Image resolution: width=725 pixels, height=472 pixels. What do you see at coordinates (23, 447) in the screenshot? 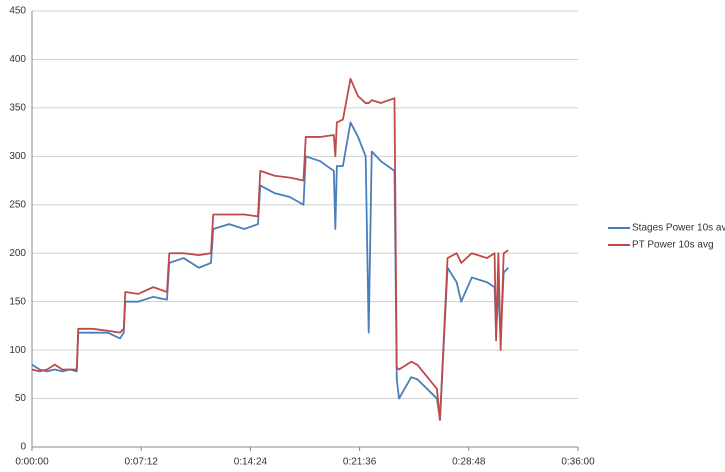
I see `y-tick-label: 0` at bounding box center [23, 447].